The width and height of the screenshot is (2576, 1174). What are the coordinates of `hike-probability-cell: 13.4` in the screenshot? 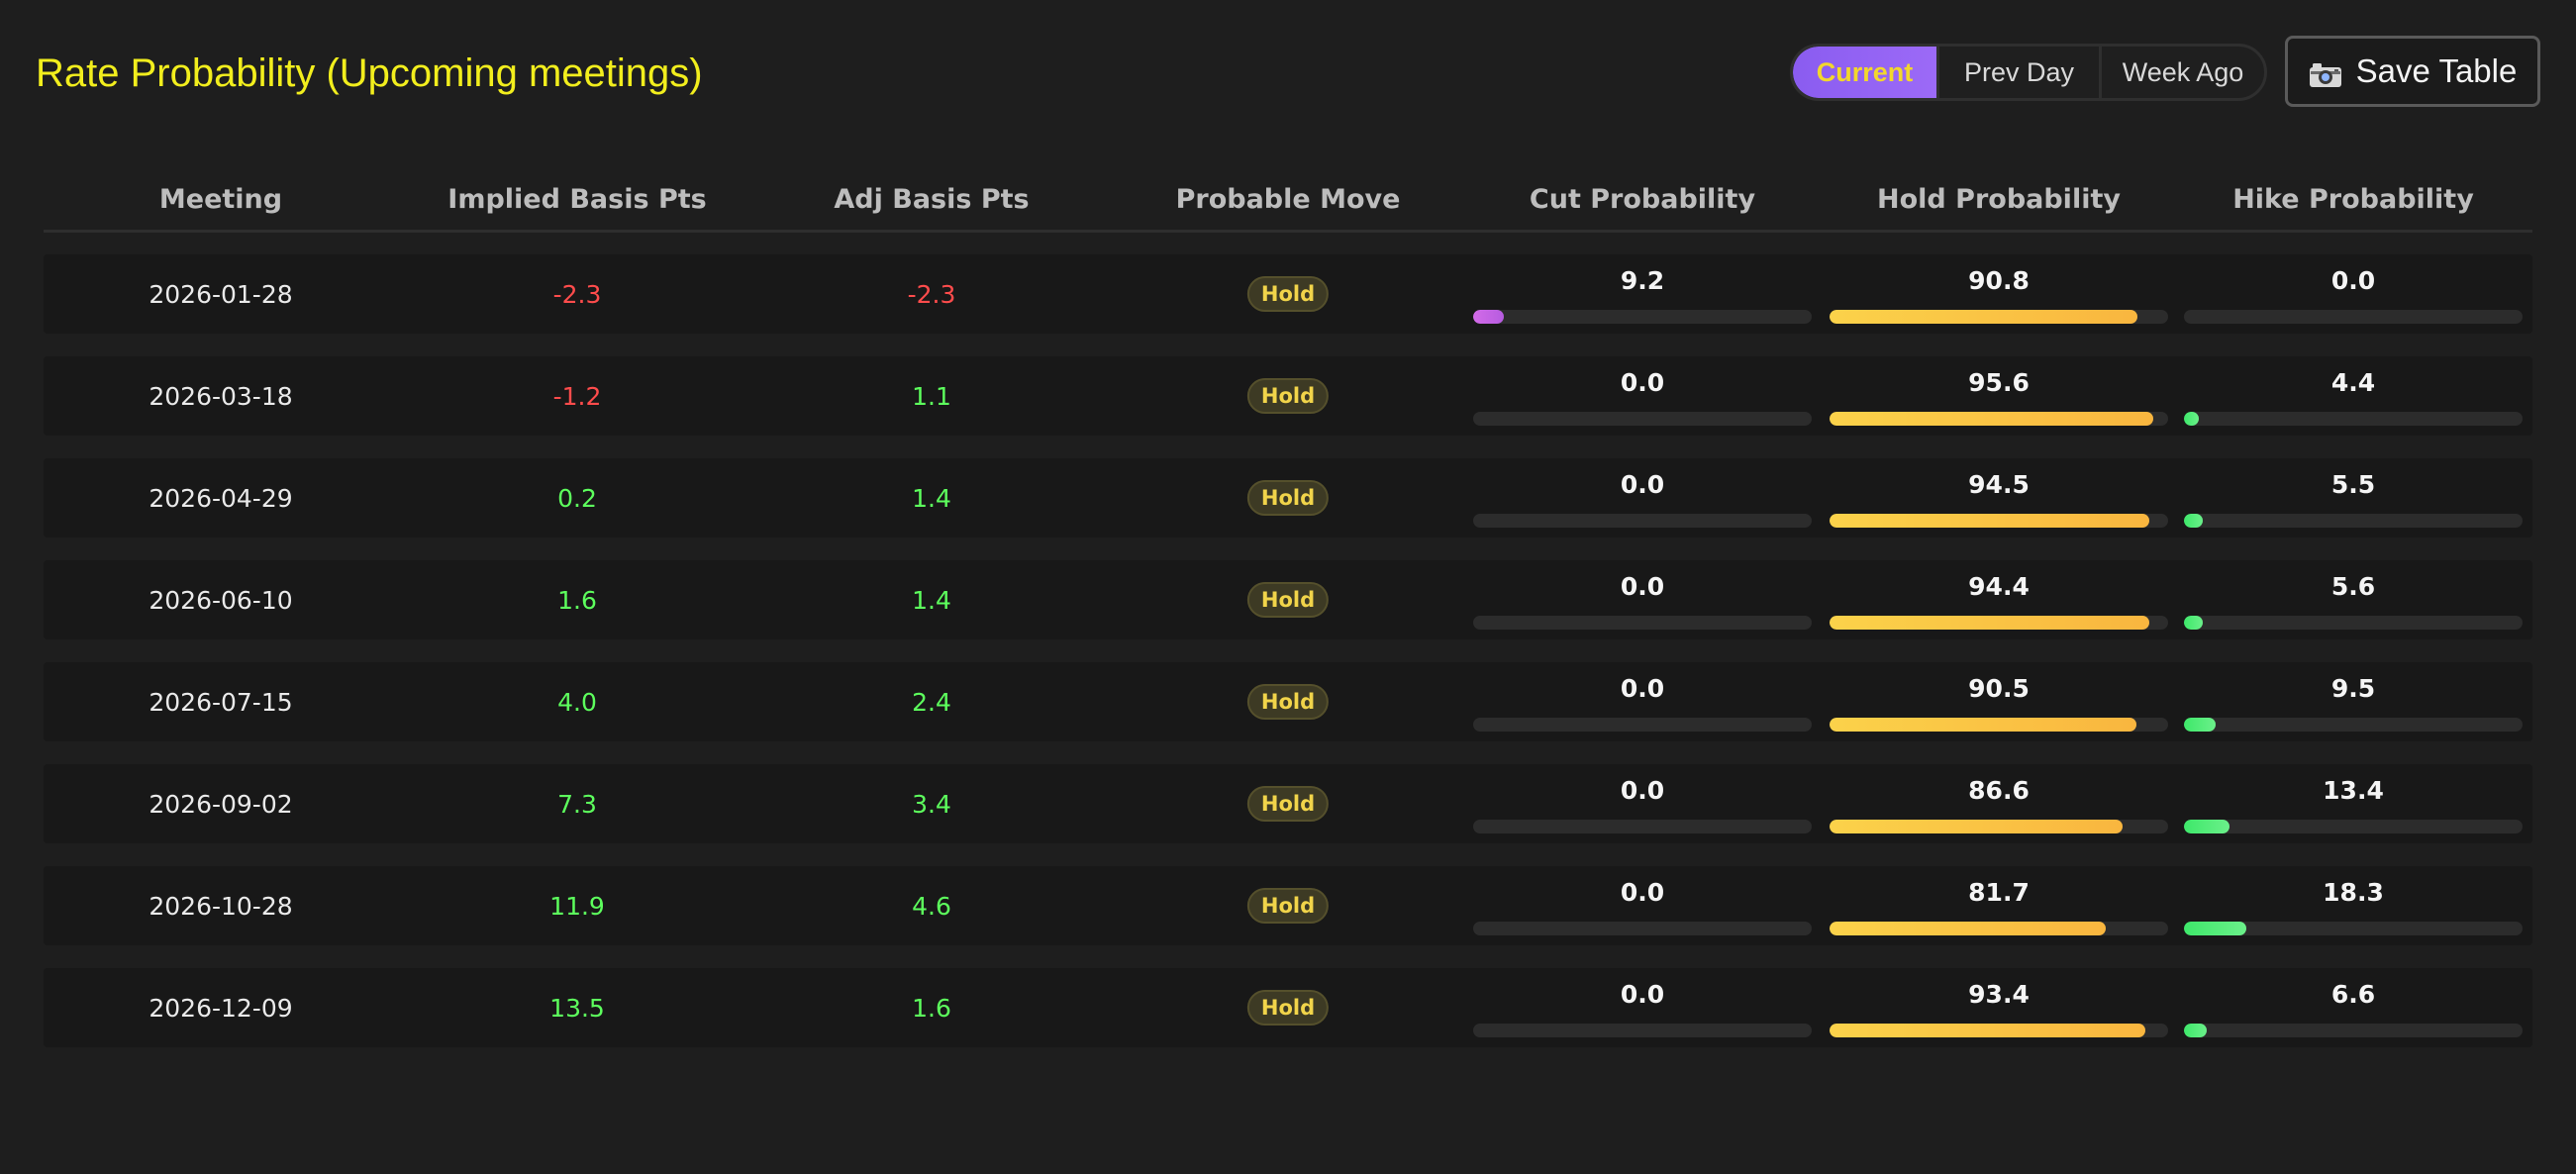 It's located at (2353, 805).